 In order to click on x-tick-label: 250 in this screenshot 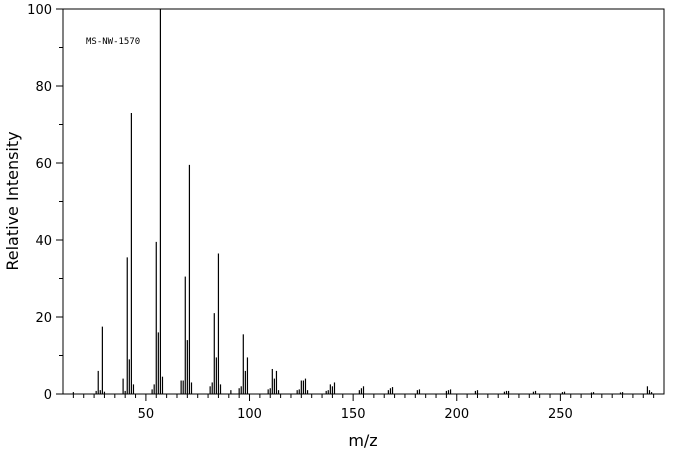, I will do `click(560, 414)`.